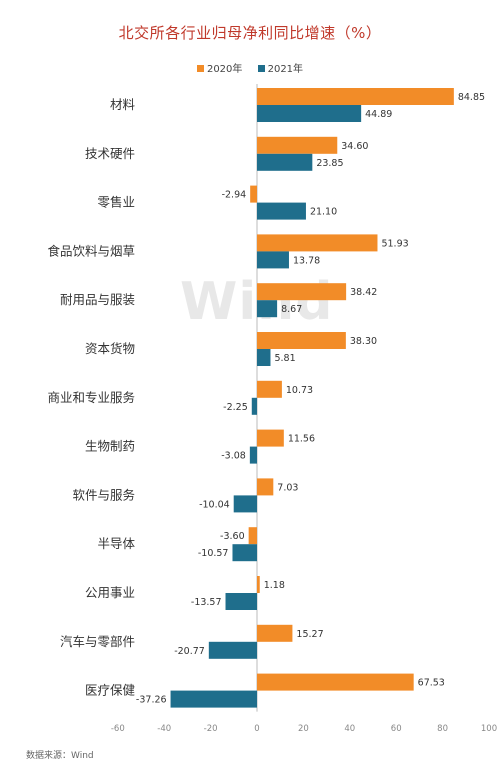  What do you see at coordinates (233, 456) in the screenshot?
I see `value-label: -3.08` at bounding box center [233, 456].